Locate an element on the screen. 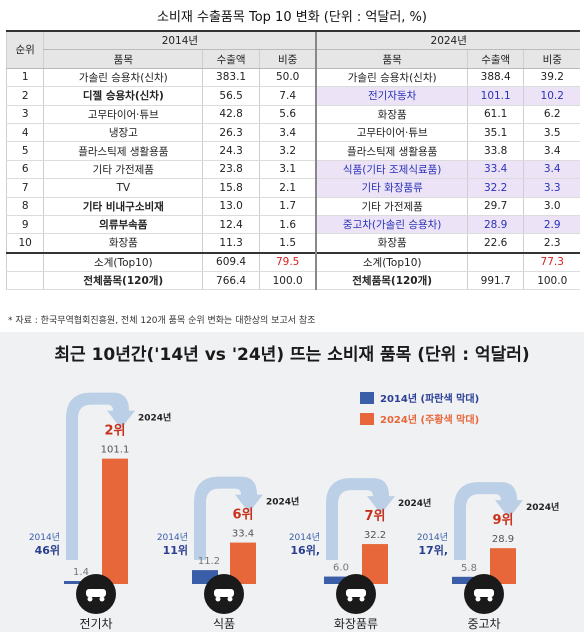 Image resolution: width=584 pixels, height=632 pixels. table-row: 3 고무타이어·튜브 42.8 5.6 화장품 61.1 6.2 is located at coordinates (292, 114).